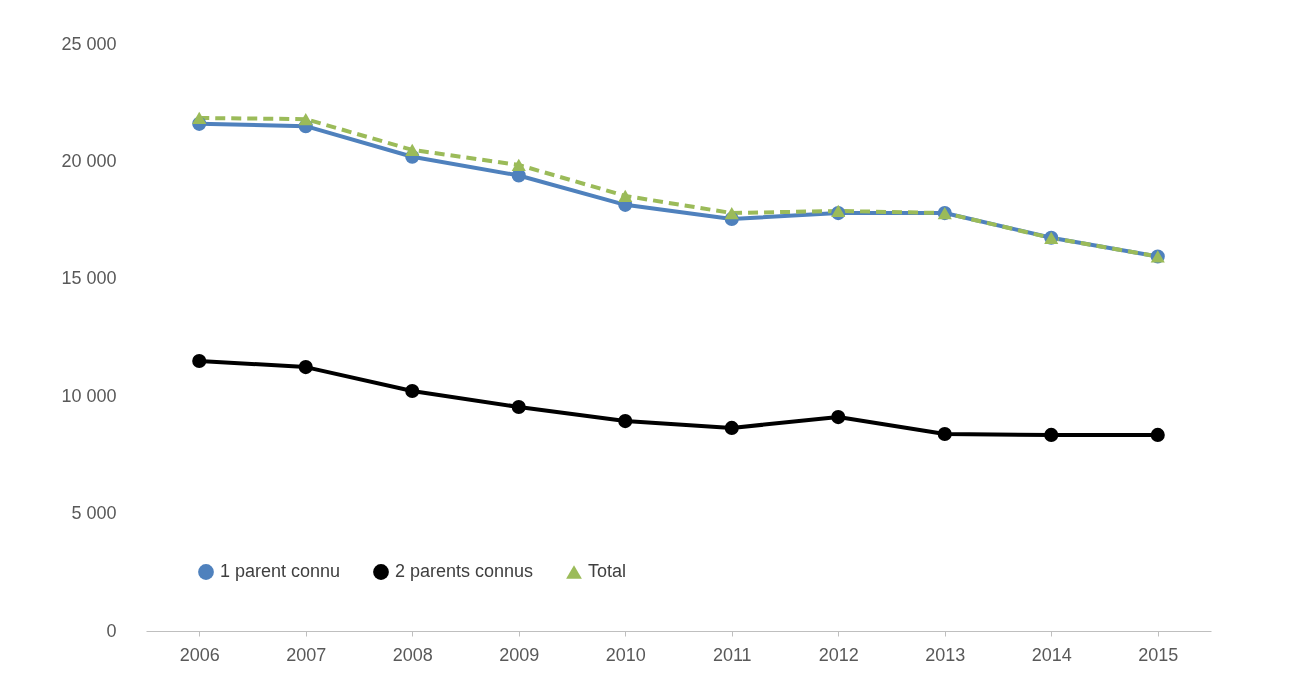 The width and height of the screenshot is (1294, 679). What do you see at coordinates (306, 654) in the screenshot?
I see `x-tick-label: 2007` at bounding box center [306, 654].